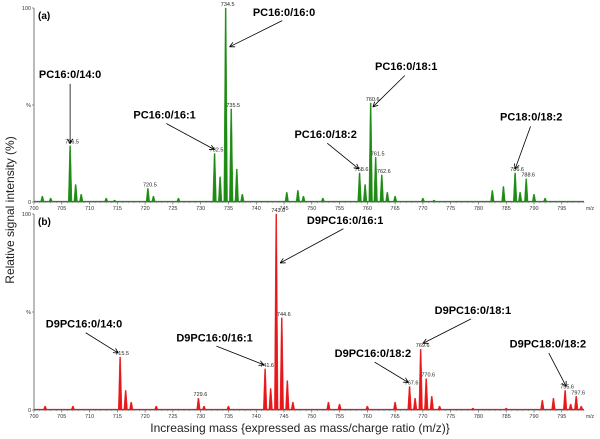 The width and height of the screenshot is (600, 439). What do you see at coordinates (26, 215) in the screenshot?
I see `y-tick-label: 100` at bounding box center [26, 215].